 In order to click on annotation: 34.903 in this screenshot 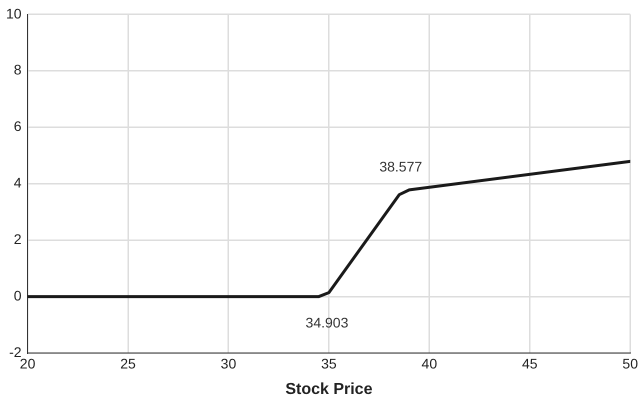, I will do `click(327, 322)`.